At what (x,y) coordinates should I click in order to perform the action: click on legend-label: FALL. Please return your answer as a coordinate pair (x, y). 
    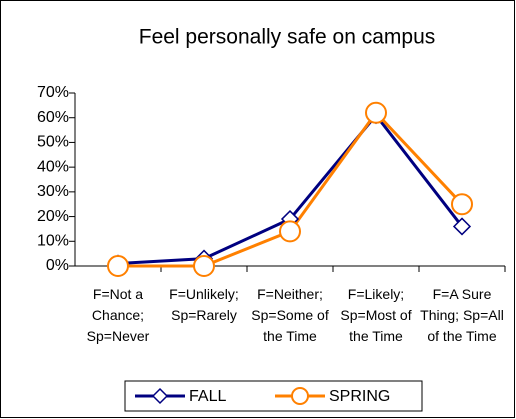
    Looking at the image, I should click on (207, 396).